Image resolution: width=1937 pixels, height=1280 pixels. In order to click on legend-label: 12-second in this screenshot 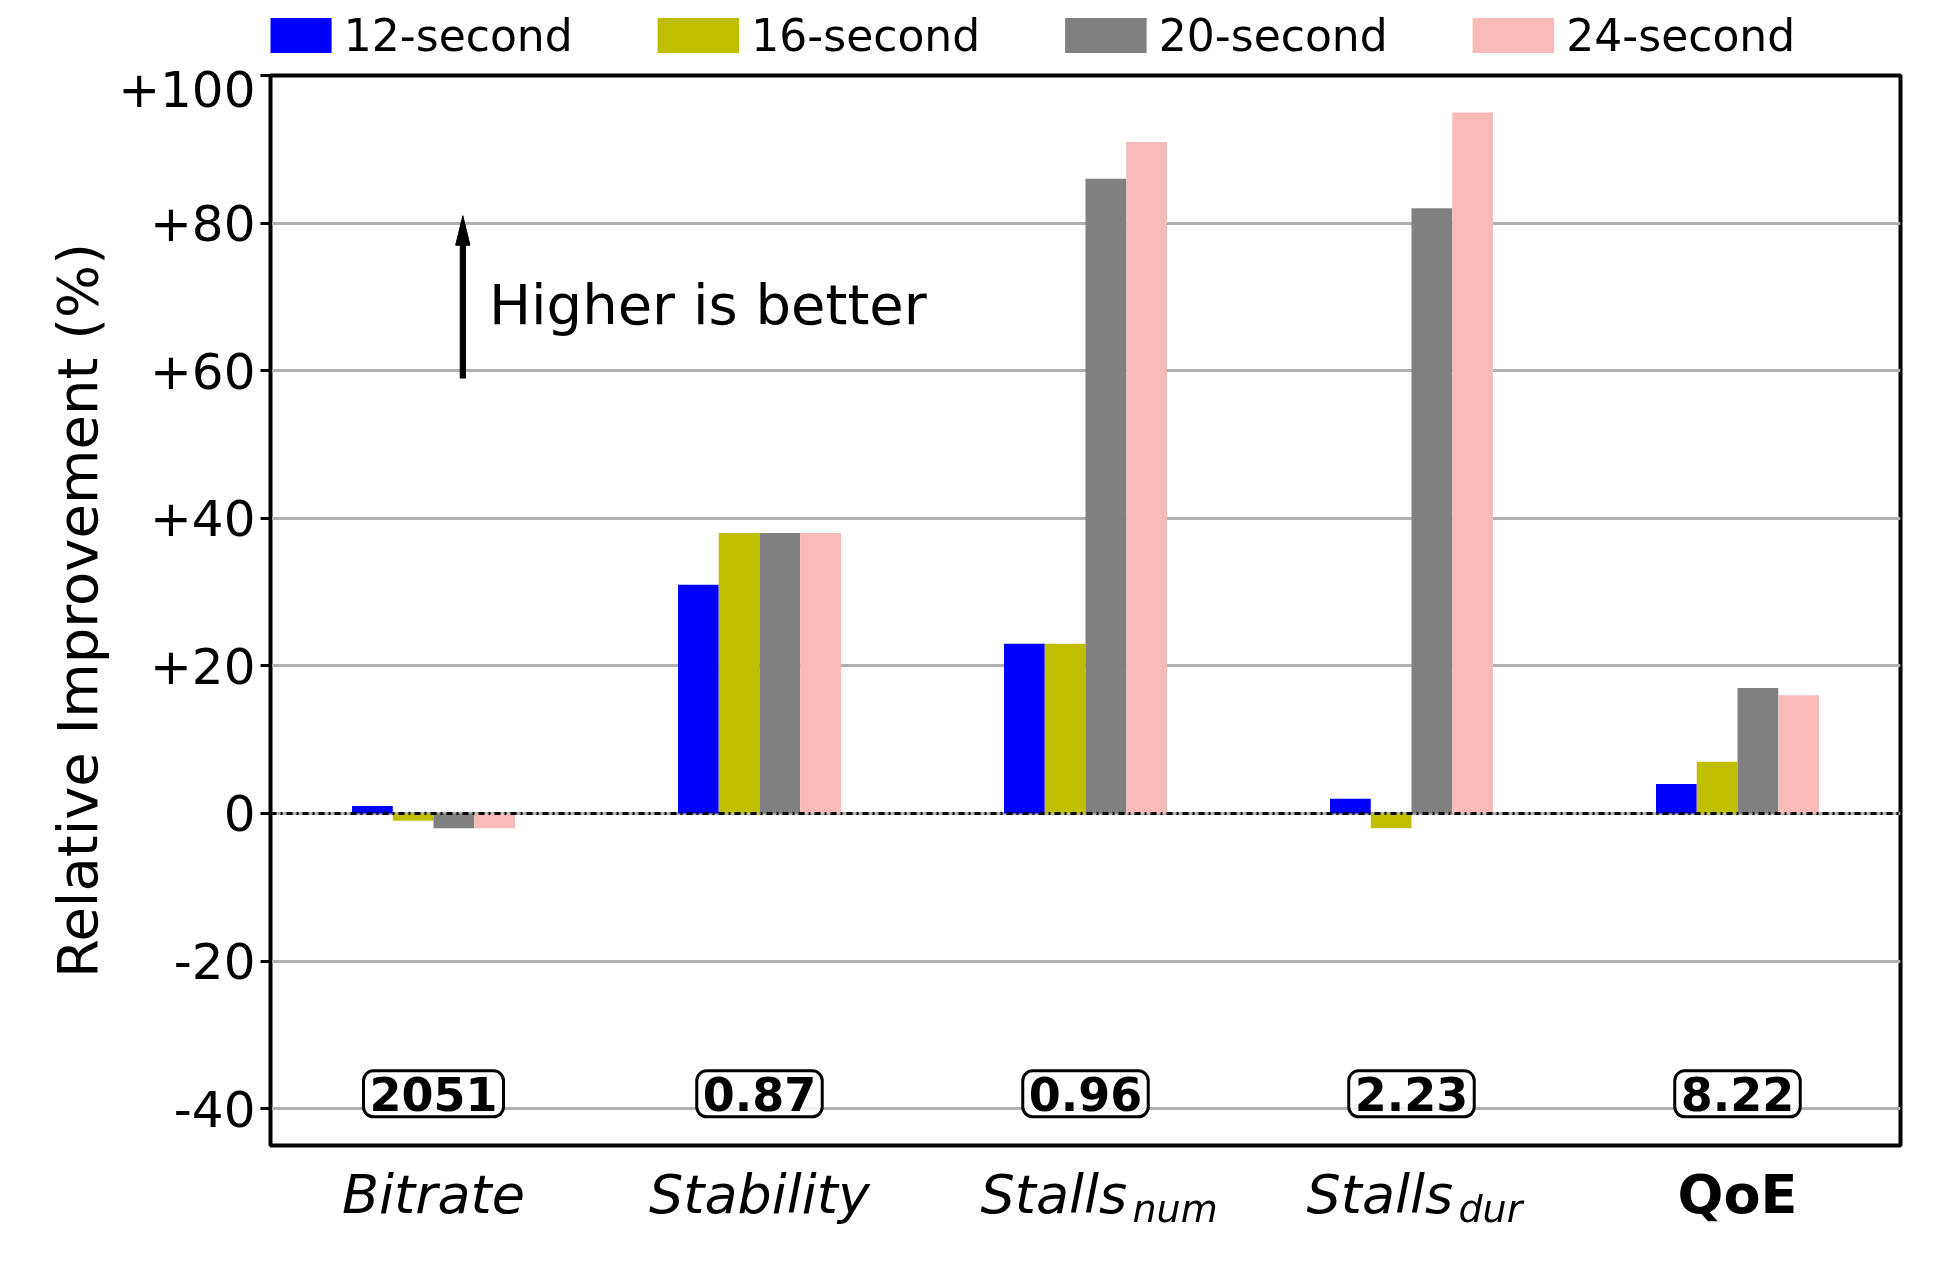, I will do `click(458, 35)`.